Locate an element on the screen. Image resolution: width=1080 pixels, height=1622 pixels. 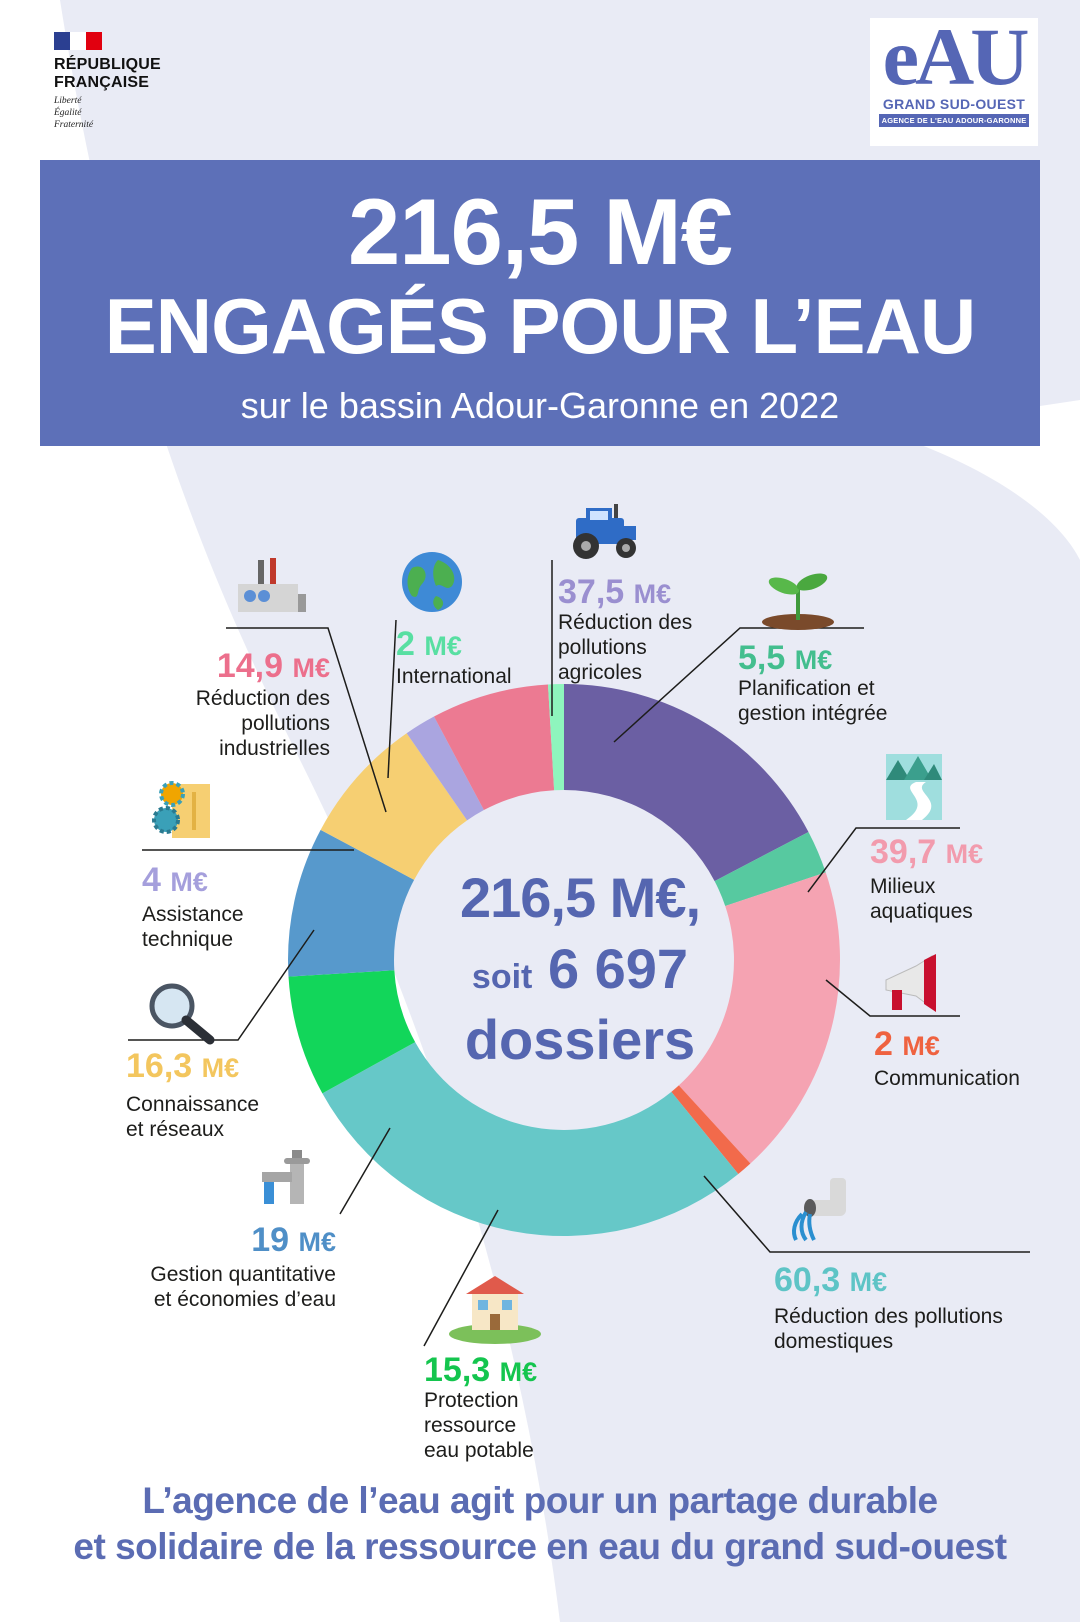
label-agri-line3: agricoles is located at coordinates (600, 672).